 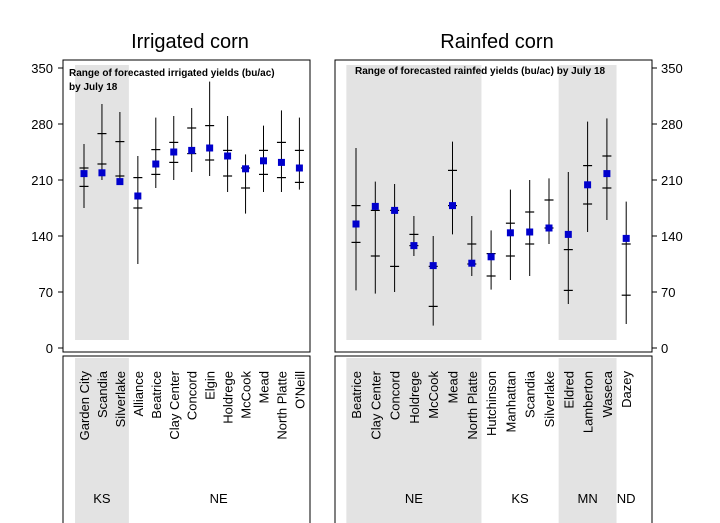 What do you see at coordinates (607, 393) in the screenshot?
I see `rainfed-waseca-site-label: Waseca` at bounding box center [607, 393].